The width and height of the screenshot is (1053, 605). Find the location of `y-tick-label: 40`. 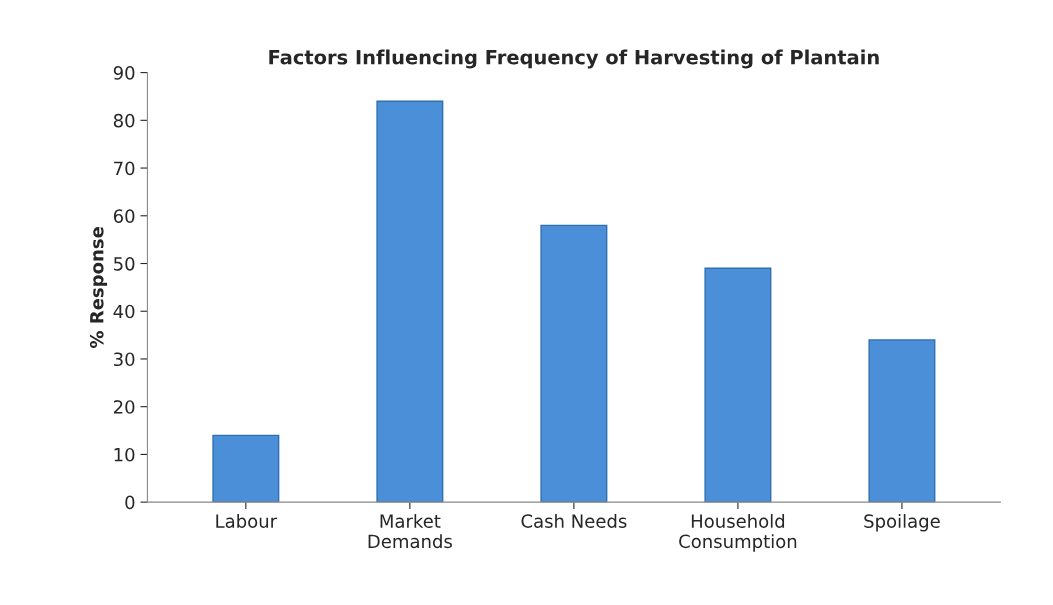

y-tick-label: 40 is located at coordinates (124, 311).